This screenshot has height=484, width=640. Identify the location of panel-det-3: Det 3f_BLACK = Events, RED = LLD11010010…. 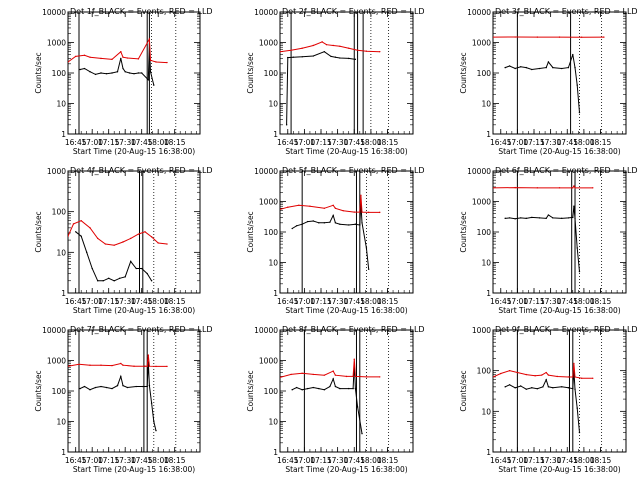
(548, 81).